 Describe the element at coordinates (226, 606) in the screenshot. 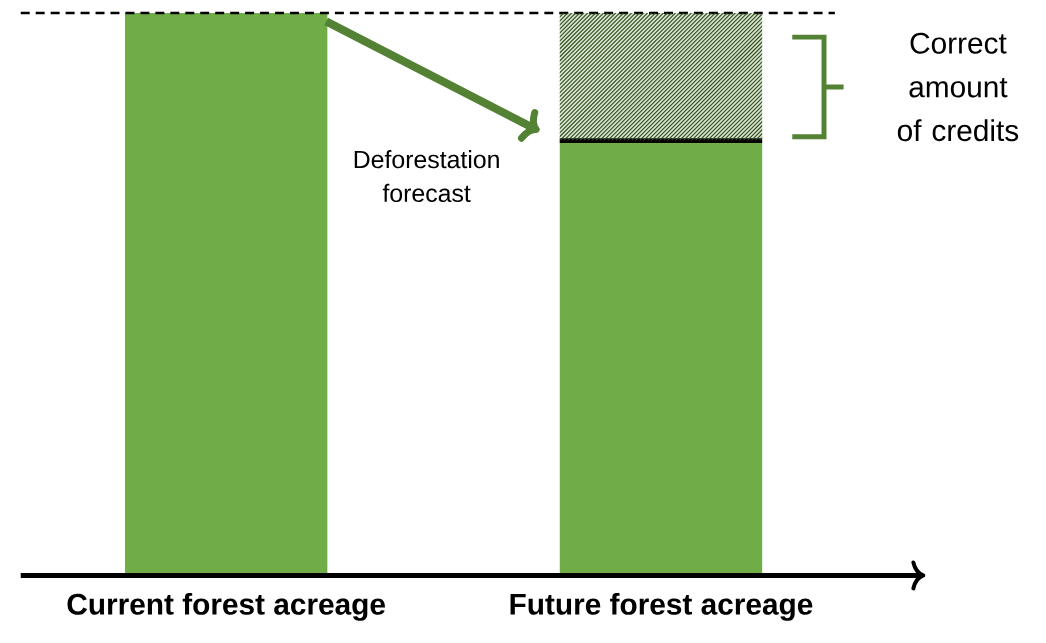

I see `x-tick-label: Current forest acreage` at that location.